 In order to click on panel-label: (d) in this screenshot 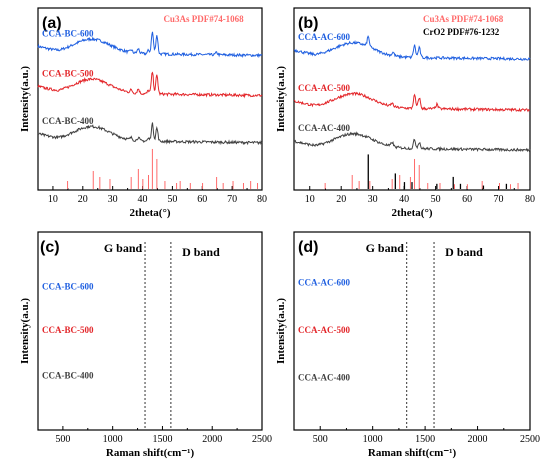, I will do `click(308, 247)`.